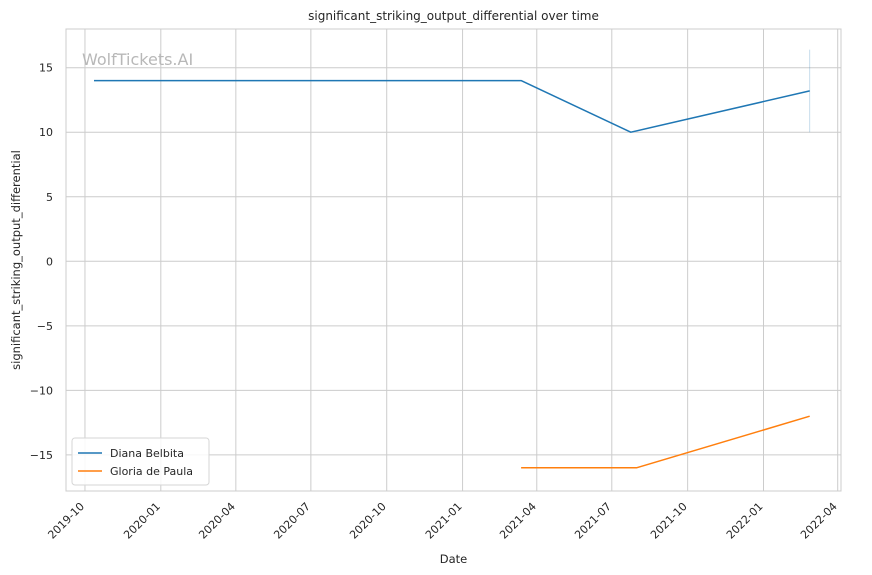 The image size is (872, 575). I want to click on x-tick-label: 2019-10, so click(66, 521).